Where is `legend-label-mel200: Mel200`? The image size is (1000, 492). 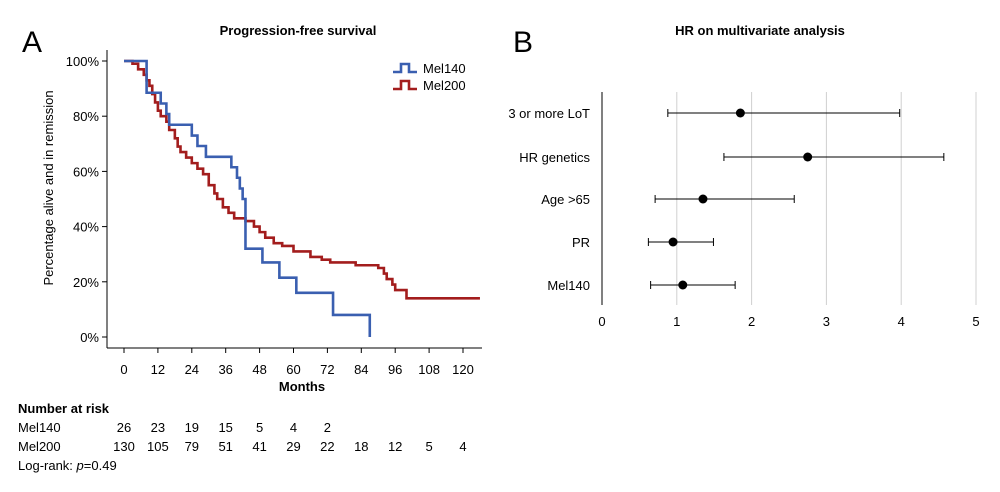
legend-label-mel200: Mel200 is located at coordinates (444, 85).